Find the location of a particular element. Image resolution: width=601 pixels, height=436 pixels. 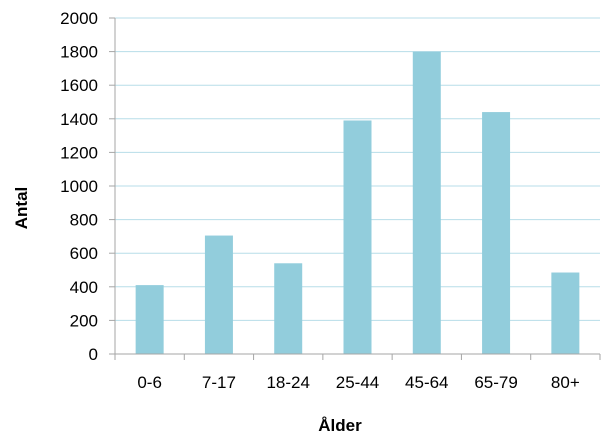

y-tick-label: 600 is located at coordinates (84, 253).